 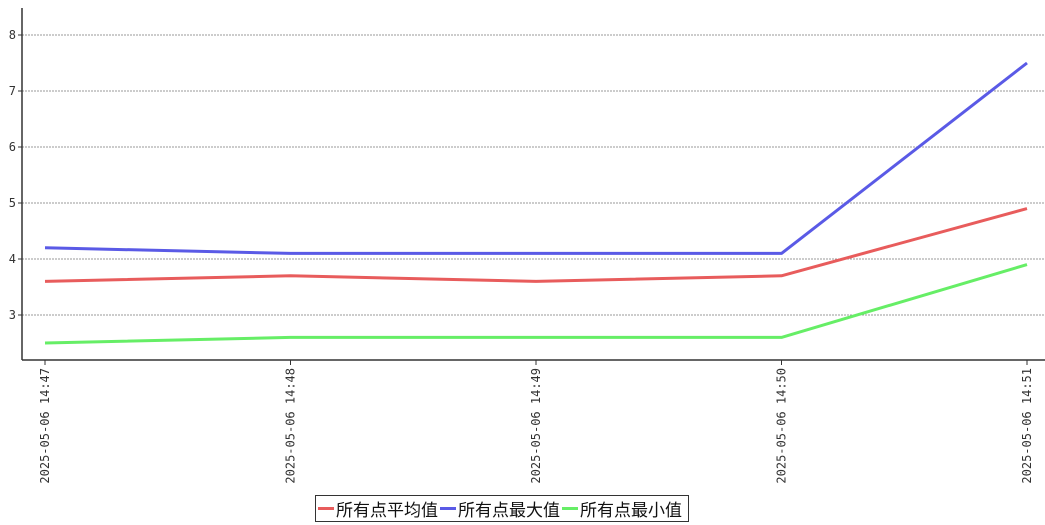 I want to click on y-tick-label: 5, so click(x=12, y=203).